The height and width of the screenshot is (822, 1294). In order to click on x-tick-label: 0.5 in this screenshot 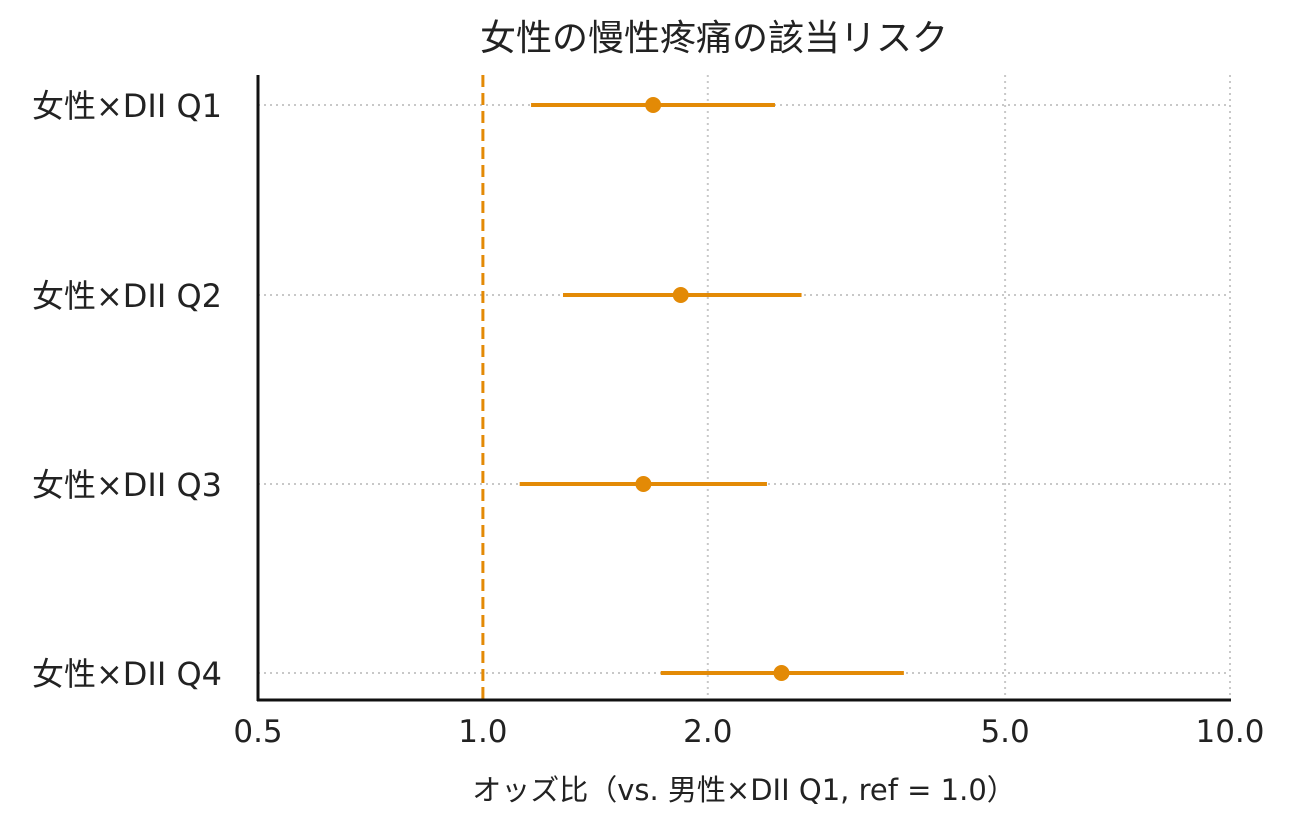, I will do `click(257, 732)`.